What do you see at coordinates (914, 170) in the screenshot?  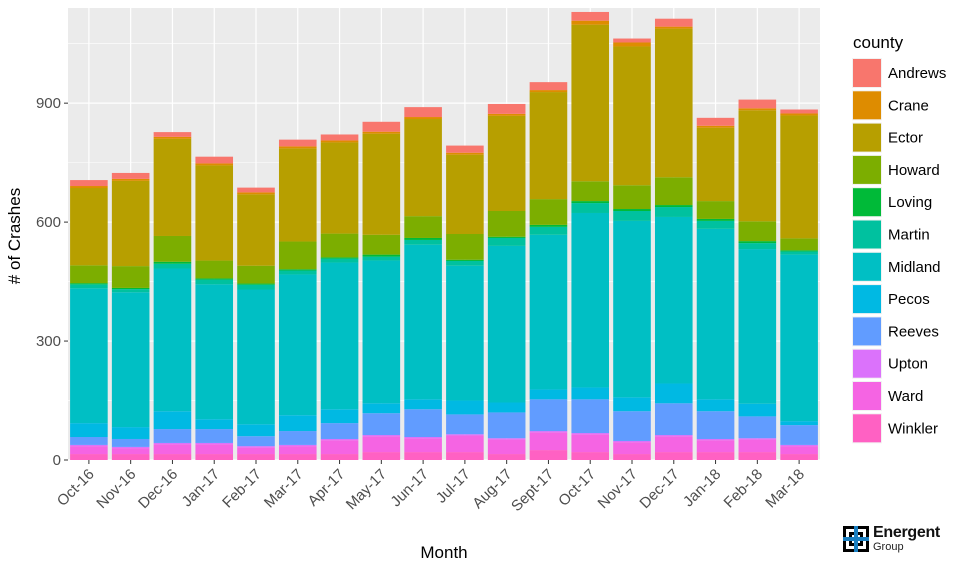 I see `legend-label-howard: Howard` at bounding box center [914, 170].